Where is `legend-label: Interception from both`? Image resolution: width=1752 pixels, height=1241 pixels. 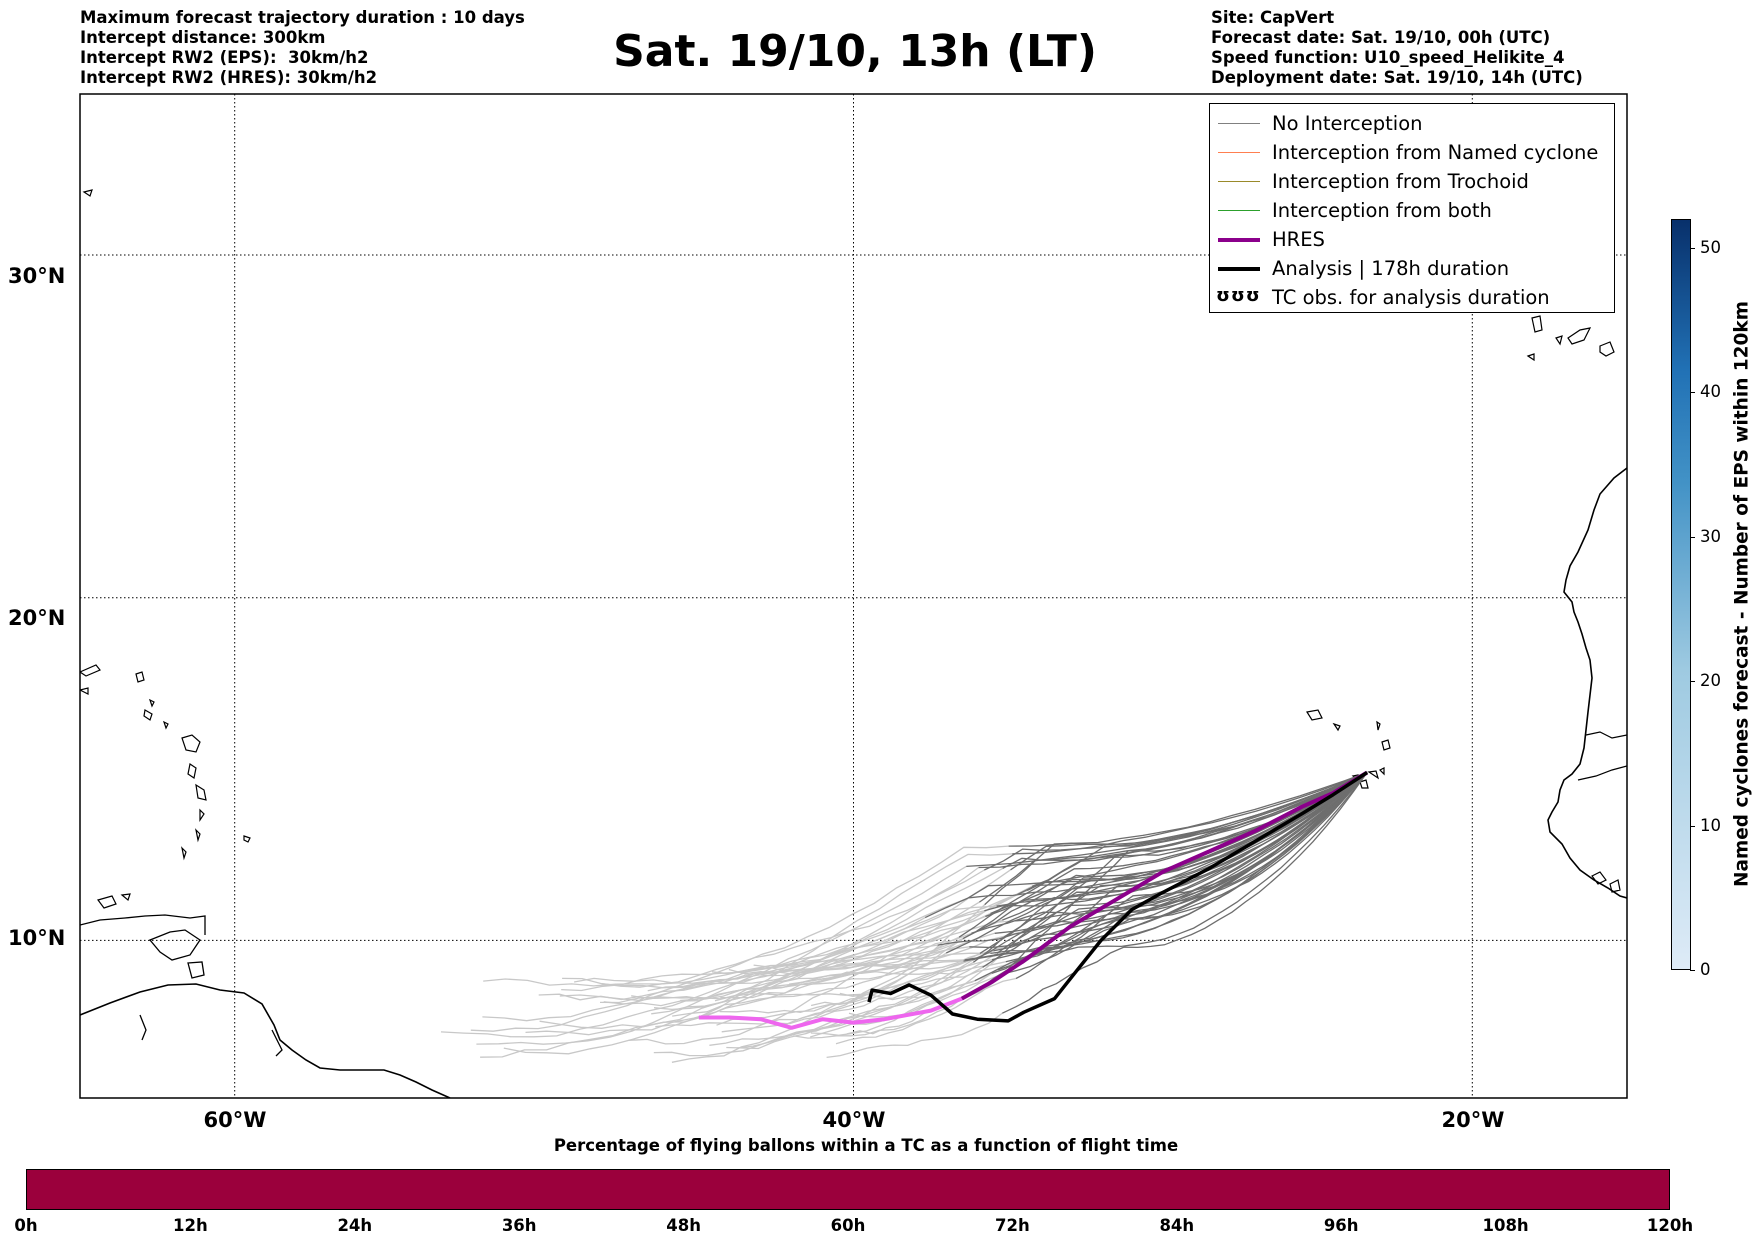
legend-label: Interception from both is located at coordinates (1382, 210).